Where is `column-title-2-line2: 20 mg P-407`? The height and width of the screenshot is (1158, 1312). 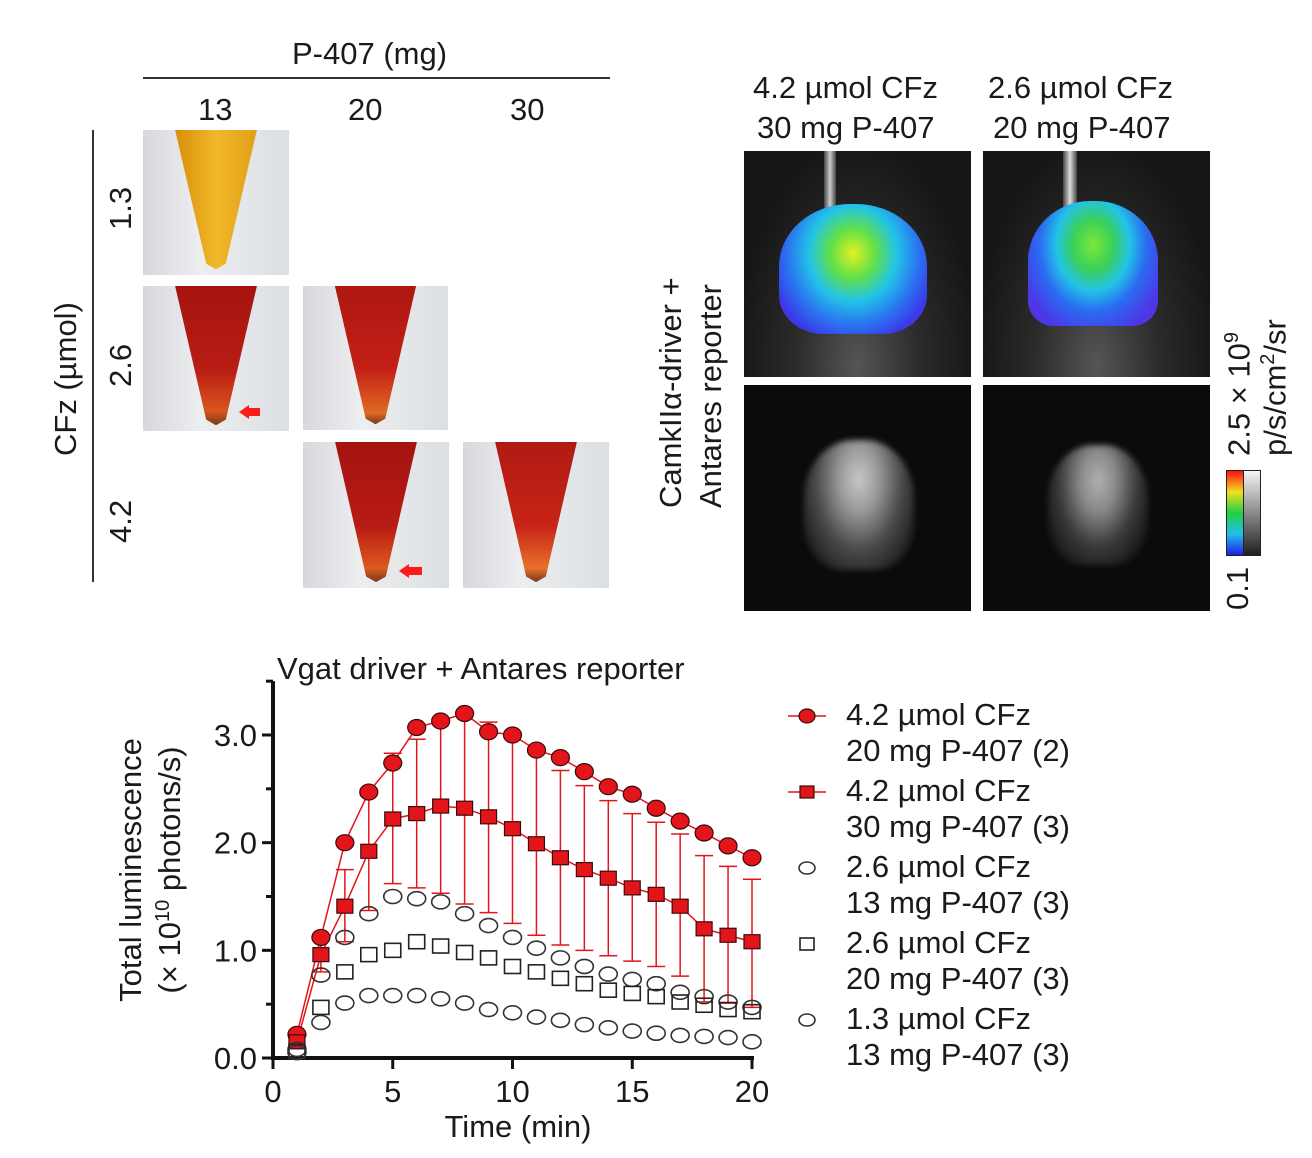 column-title-2-line2: 20 mg P-407 is located at coordinates (1082, 127).